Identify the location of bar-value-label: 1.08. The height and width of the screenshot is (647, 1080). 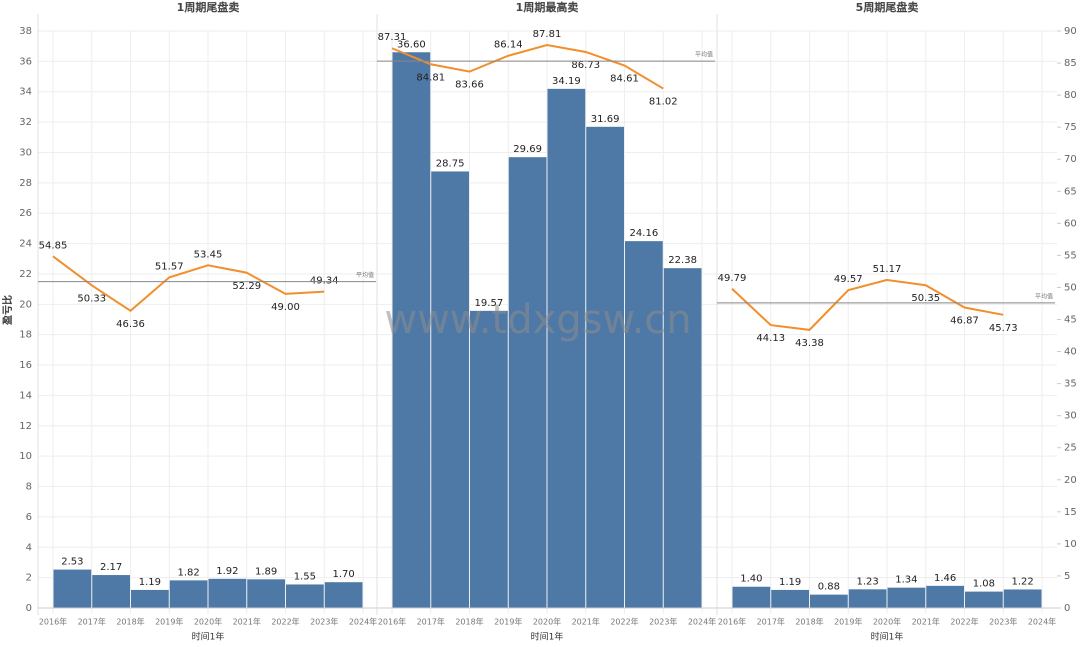
(984, 584).